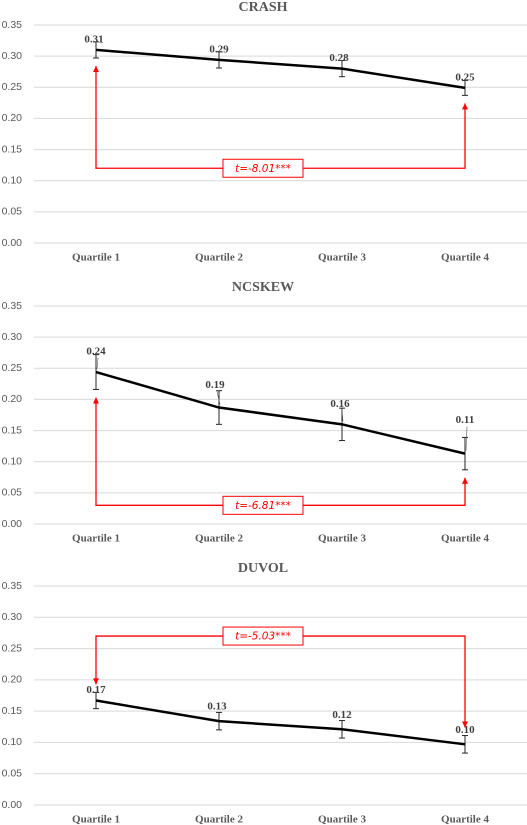  I want to click on data-label: 0.25, so click(465, 77).